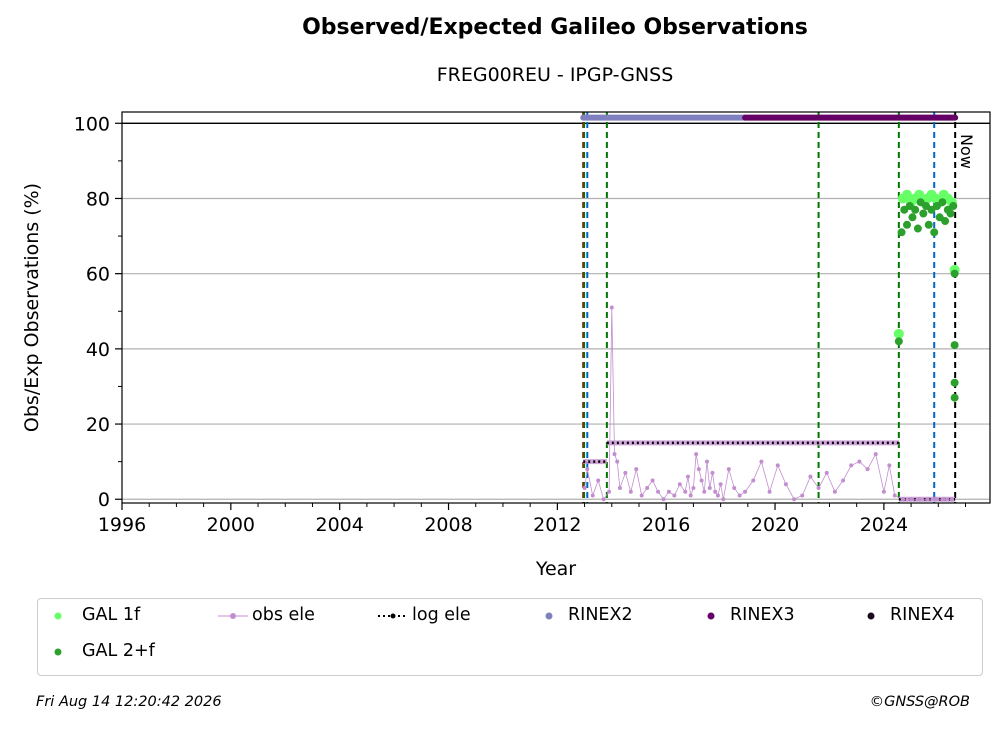 The width and height of the screenshot is (1008, 734). Describe the element at coordinates (98, 425) in the screenshot. I see `y-tick-label: 20` at that location.